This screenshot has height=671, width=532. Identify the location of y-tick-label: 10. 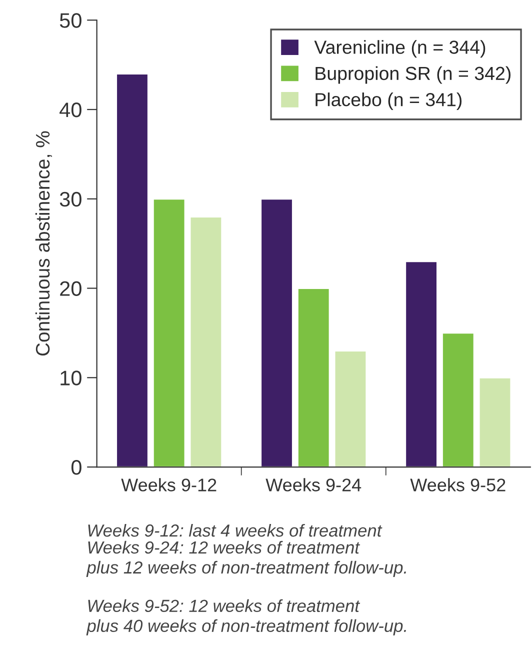
(71, 378).